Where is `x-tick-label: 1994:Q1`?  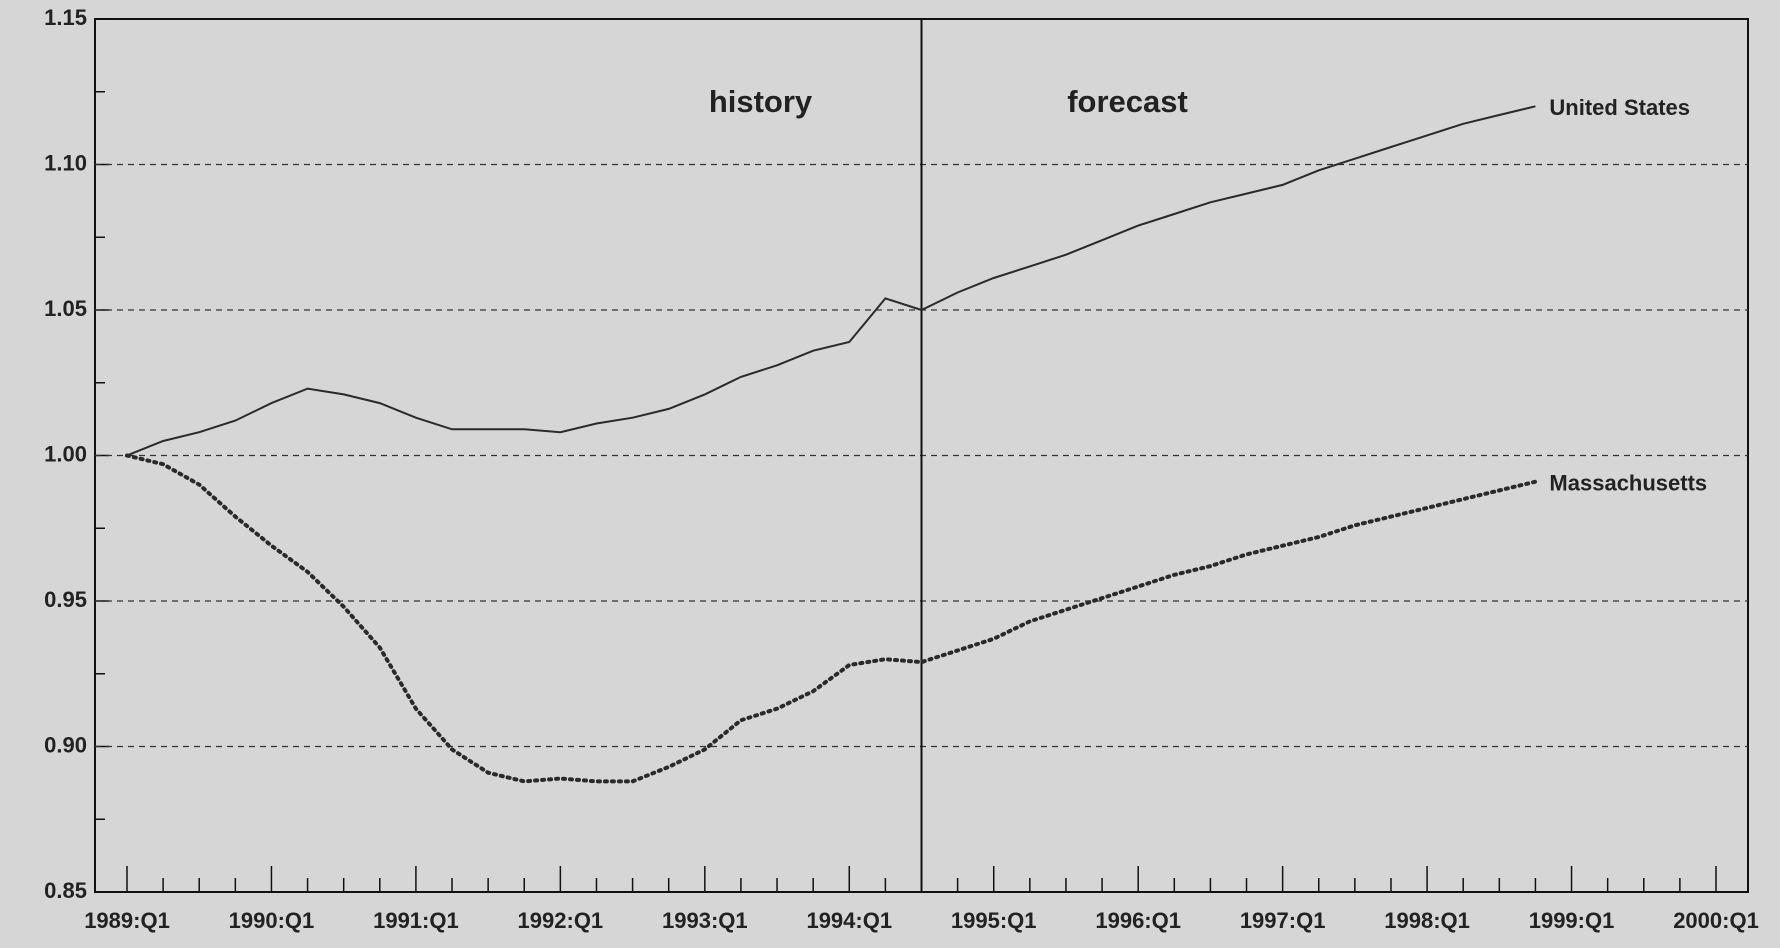
x-tick-label: 1994:Q1 is located at coordinates (849, 920).